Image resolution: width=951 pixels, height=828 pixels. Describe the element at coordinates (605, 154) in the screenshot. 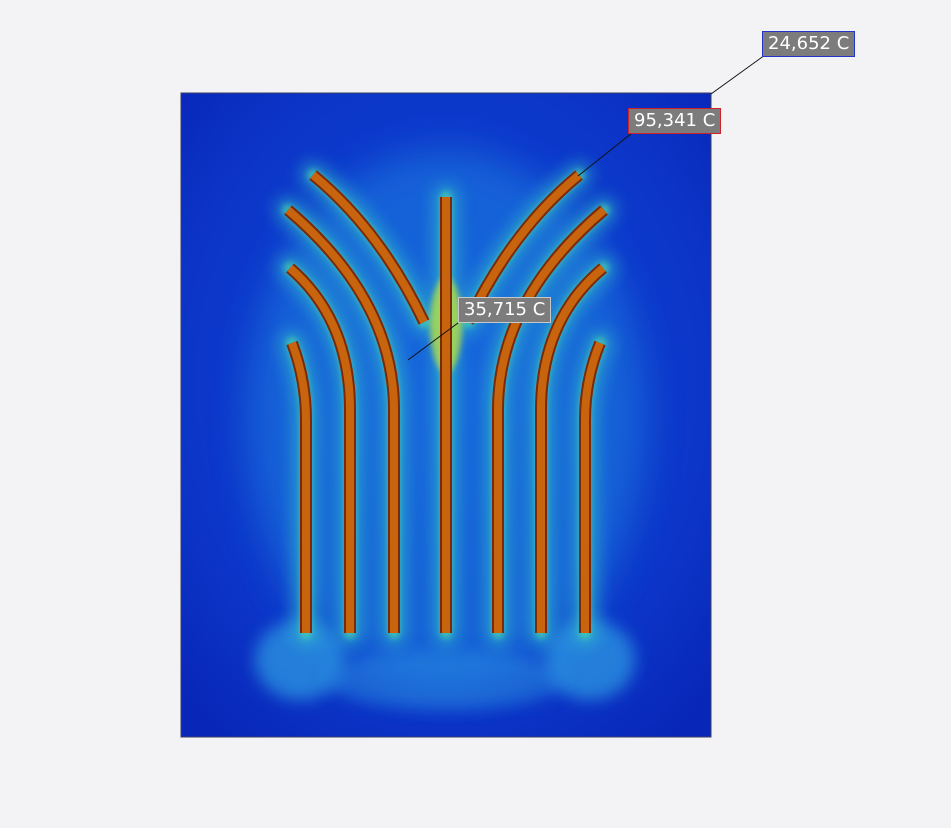

I see `leader-max` at that location.